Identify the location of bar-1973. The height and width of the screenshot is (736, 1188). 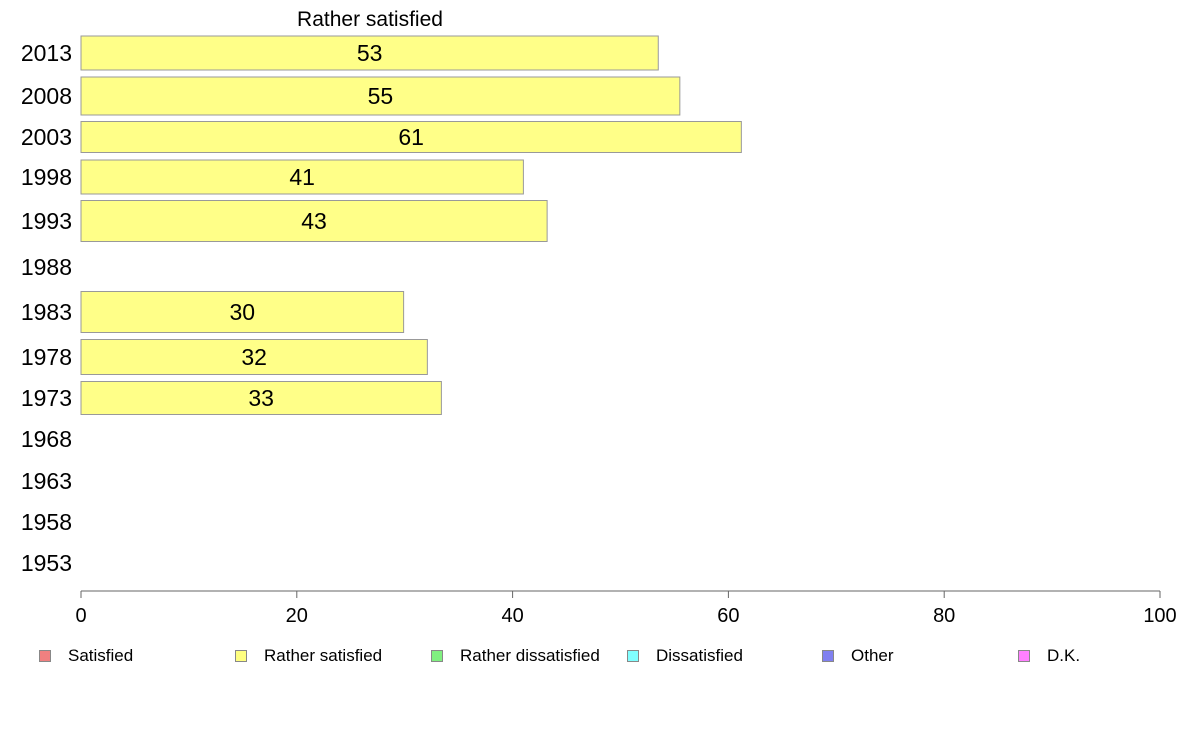
(261, 398).